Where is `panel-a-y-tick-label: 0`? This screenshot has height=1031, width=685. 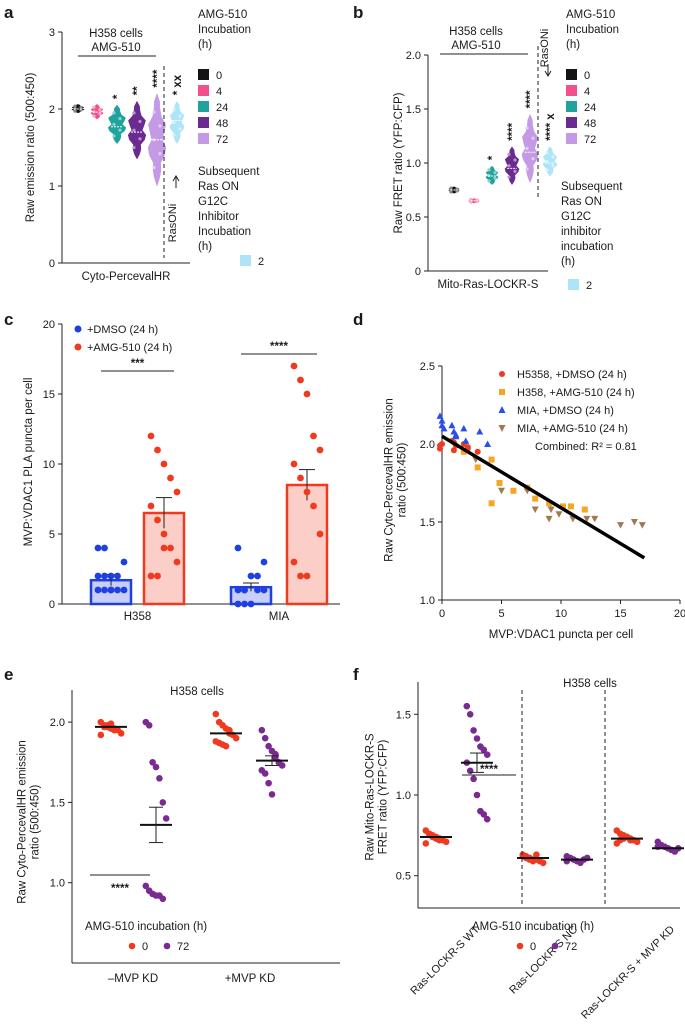 panel-a-y-tick-label: 0 is located at coordinates (52, 264).